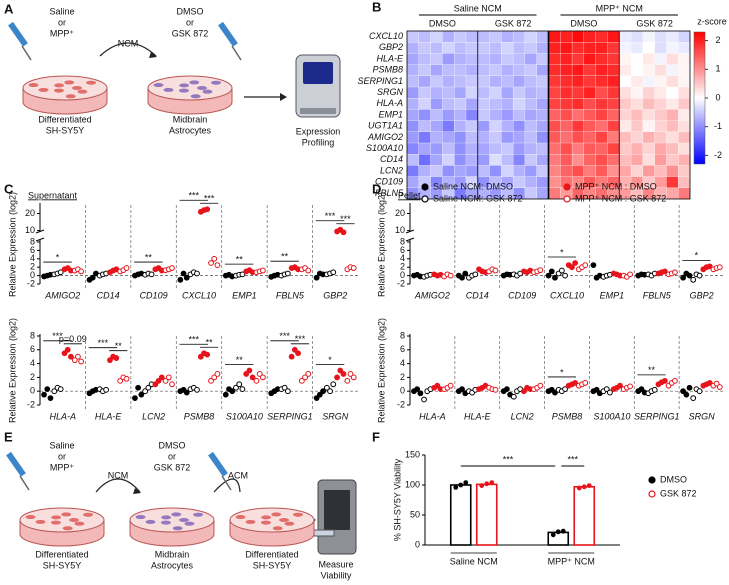  Describe the element at coordinates (400, 213) in the screenshot. I see `y-tick-label: 20` at that location.